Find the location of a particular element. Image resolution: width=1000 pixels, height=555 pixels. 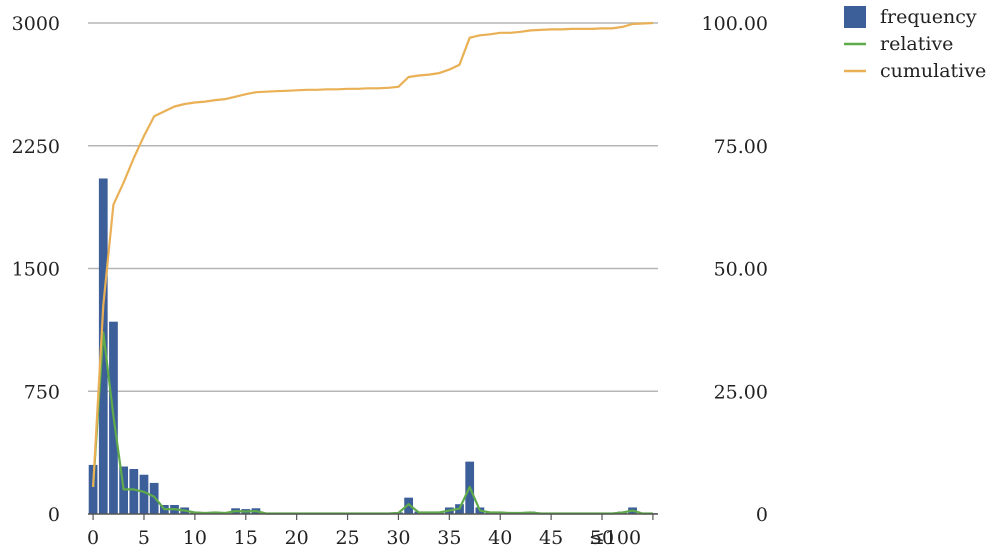

x-tick-label: 30 is located at coordinates (398, 538).